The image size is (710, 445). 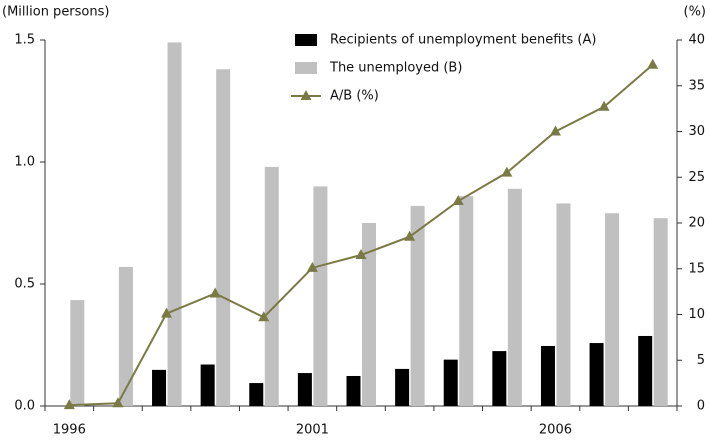 What do you see at coordinates (696, 268) in the screenshot?
I see `y2-tick-label: 15` at bounding box center [696, 268].